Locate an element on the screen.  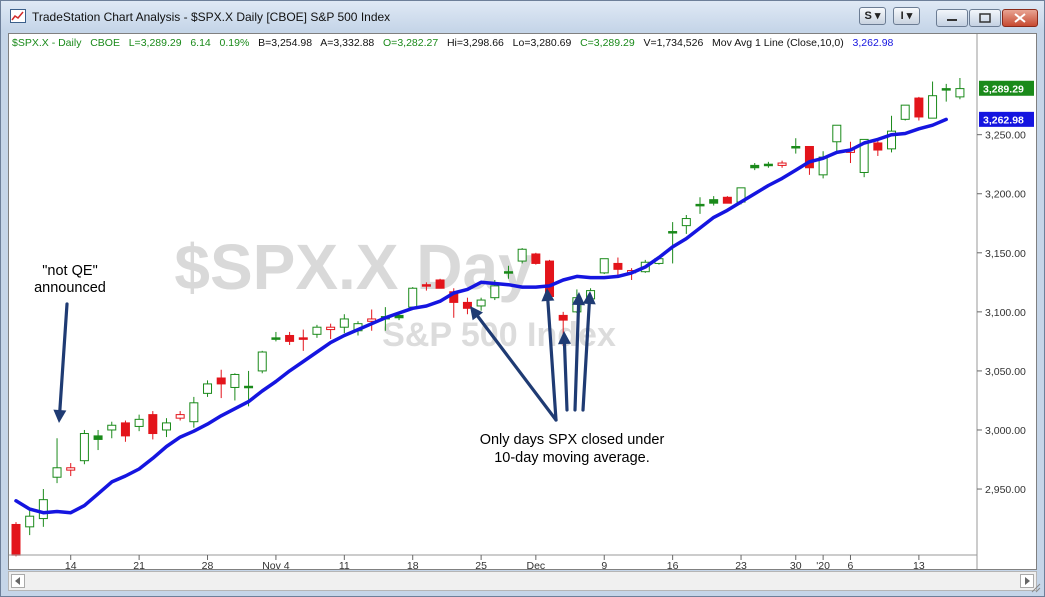
status-exchange: CBOE is located at coordinates (108, 43).